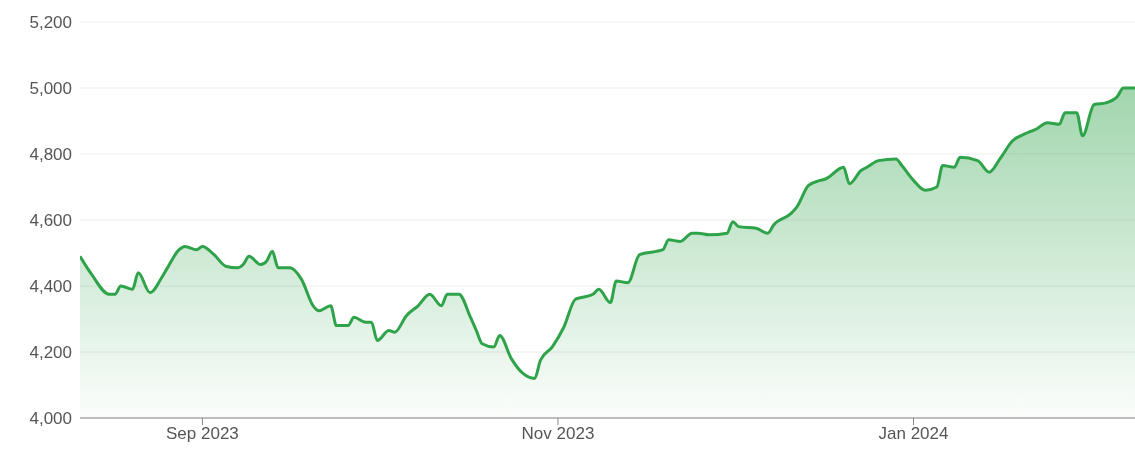 This screenshot has width=1135, height=463. What do you see at coordinates (558, 434) in the screenshot?
I see `x-tick-label: Nov 2023` at bounding box center [558, 434].